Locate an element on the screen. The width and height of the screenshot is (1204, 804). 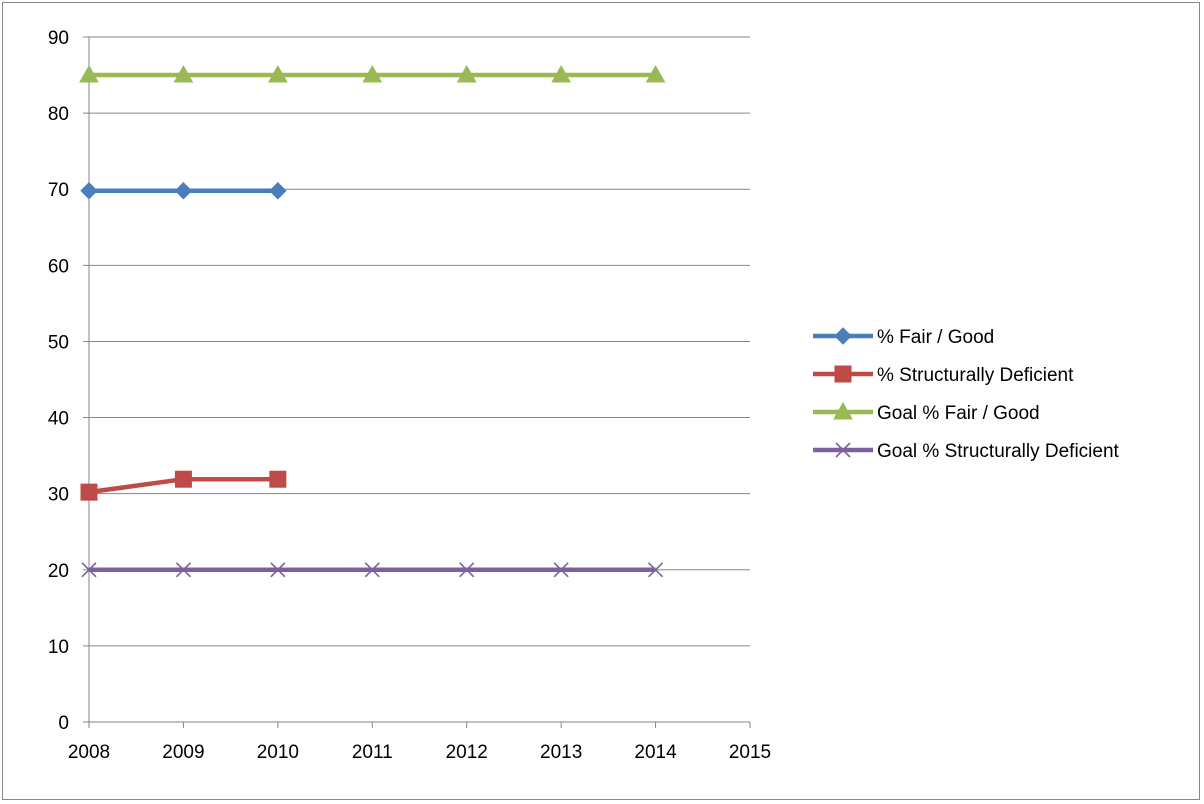
y-tick-label: 50 is located at coordinates (58, 342).